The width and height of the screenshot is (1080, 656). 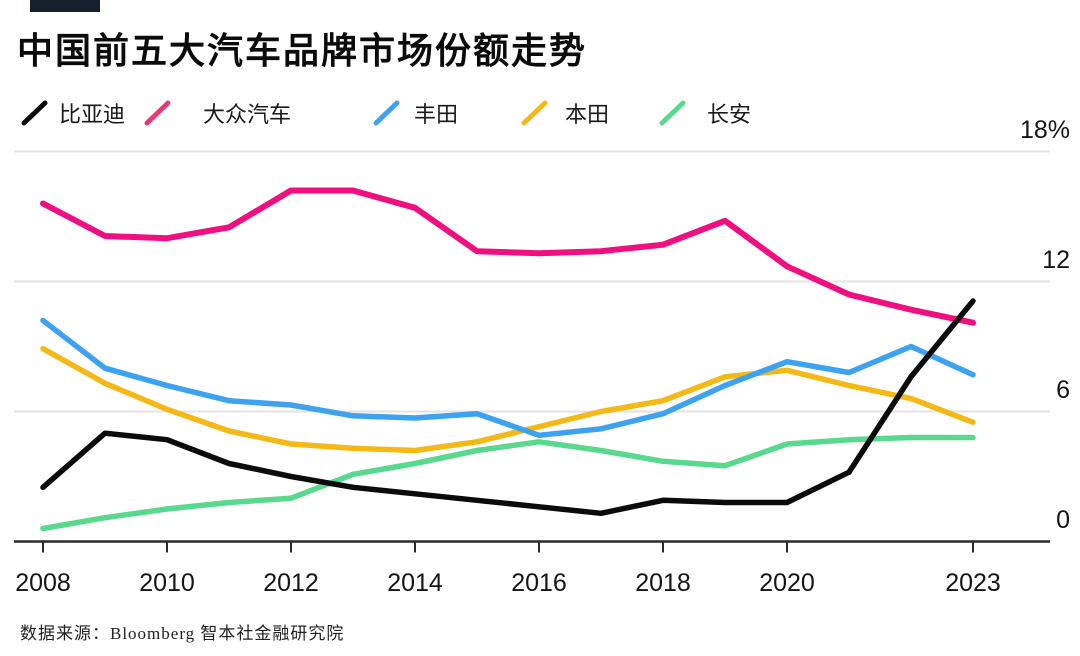 What do you see at coordinates (508, 399) in the screenshot?
I see `series-line-本田` at bounding box center [508, 399].